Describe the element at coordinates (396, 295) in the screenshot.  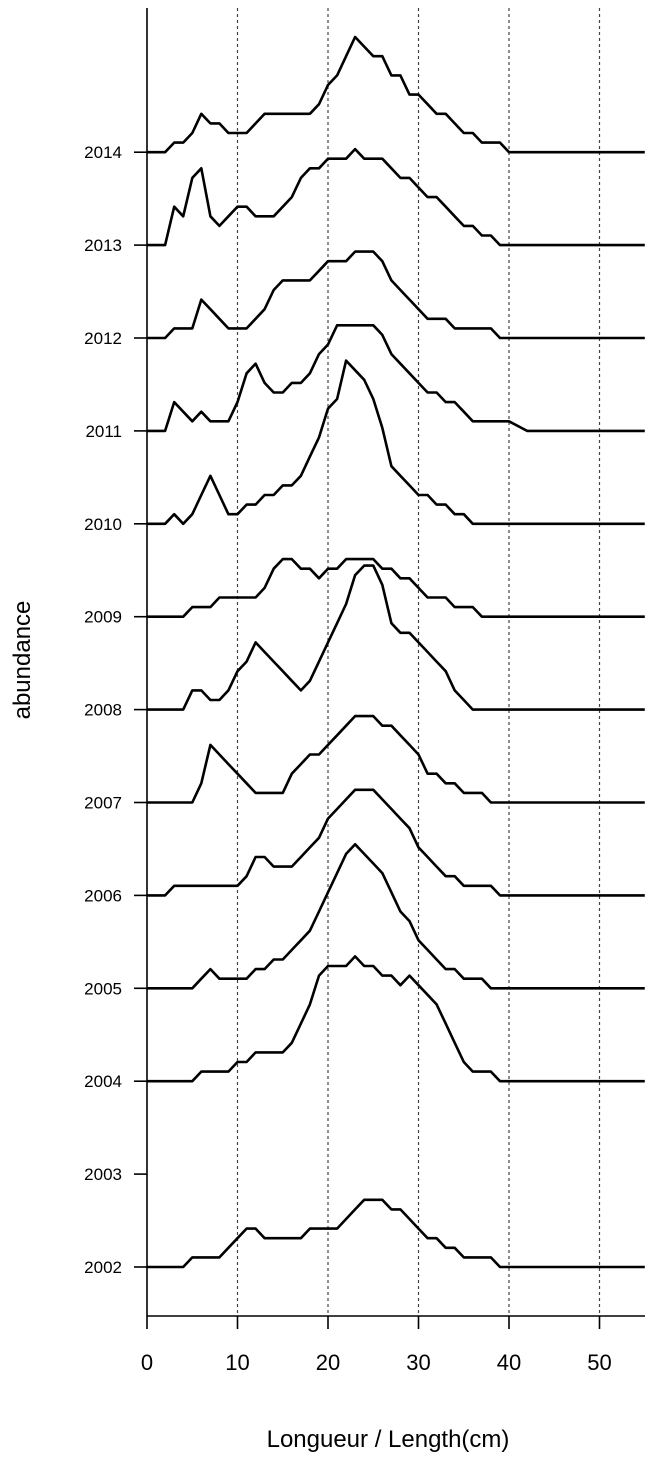
I see `series-line-2012` at that location.